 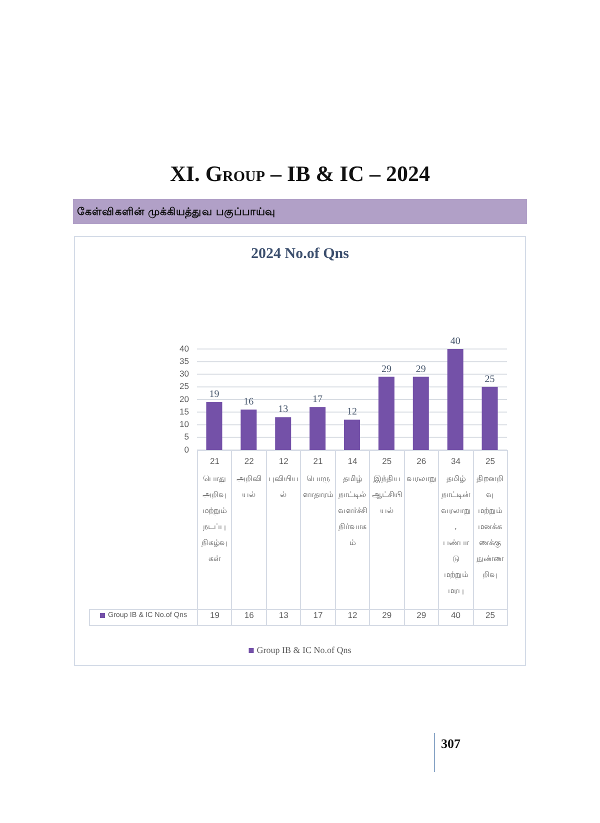 What do you see at coordinates (215, 618) in the screenshot?
I see `data-label: 19` at bounding box center [215, 618].